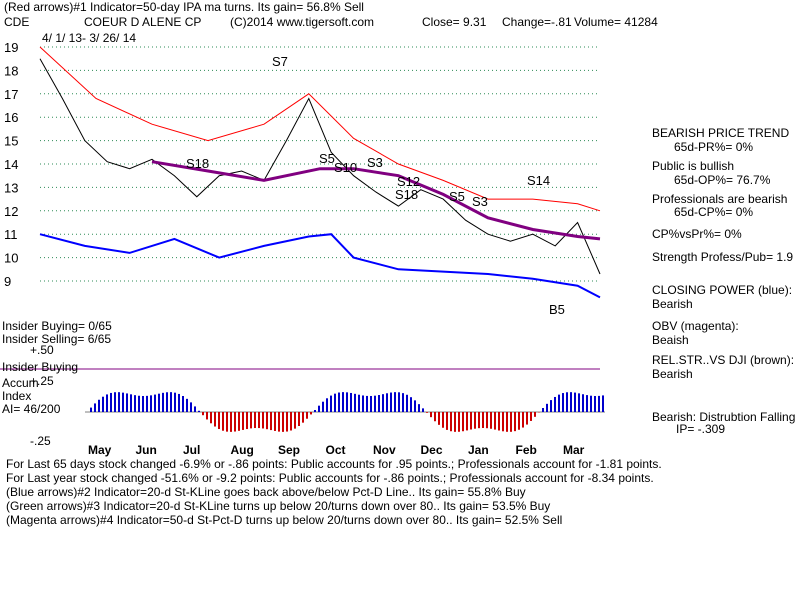  What do you see at coordinates (616, 22) in the screenshot?
I see `volume-value: Volume= 41284` at bounding box center [616, 22].